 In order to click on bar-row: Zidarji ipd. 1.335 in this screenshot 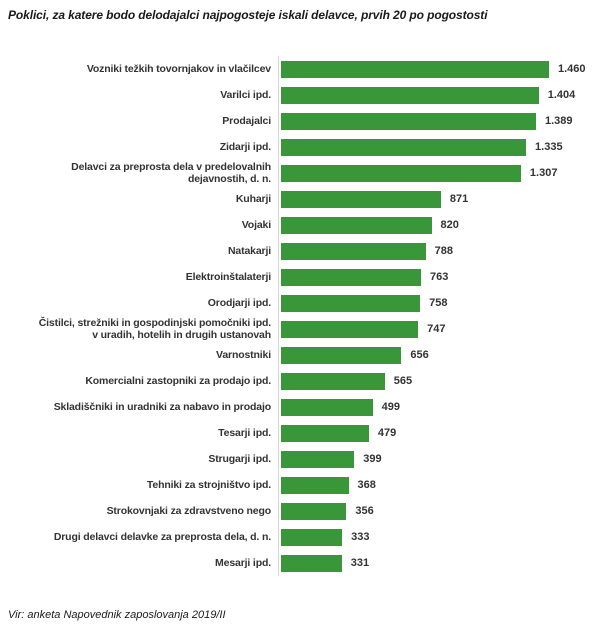, I will do `click(302, 147)`.